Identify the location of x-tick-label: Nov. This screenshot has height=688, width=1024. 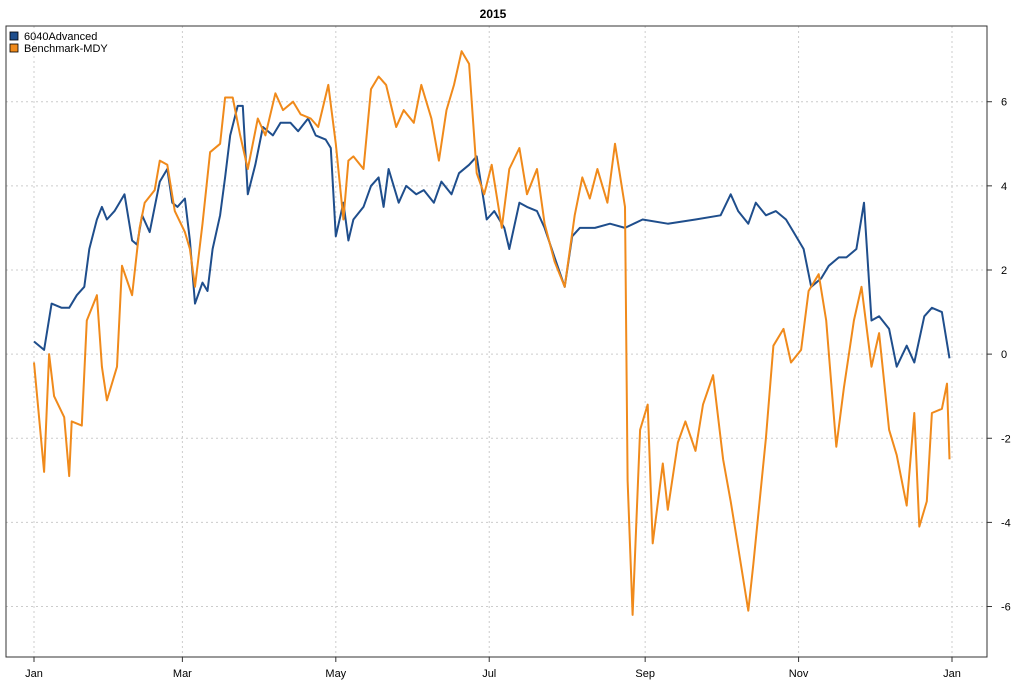
(799, 674).